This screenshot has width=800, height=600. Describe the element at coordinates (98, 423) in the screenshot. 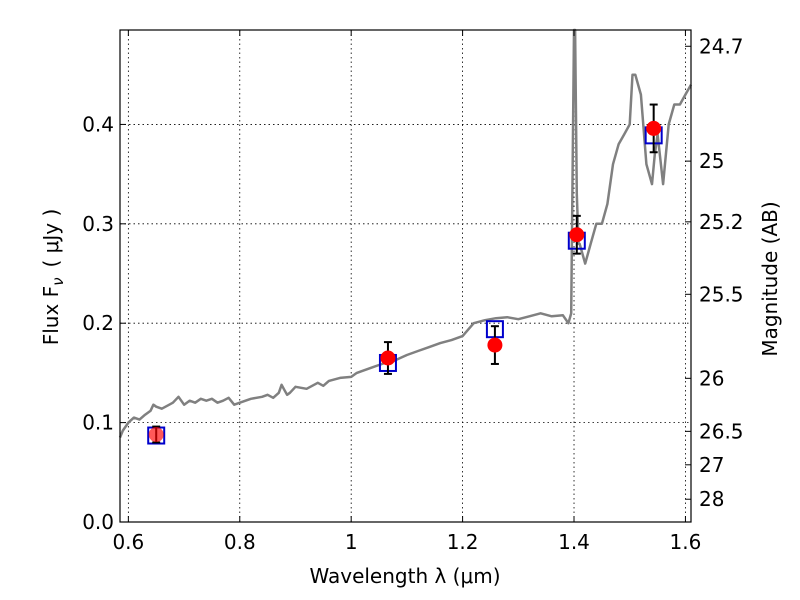

I see `y-tick-label: 0.1` at that location.